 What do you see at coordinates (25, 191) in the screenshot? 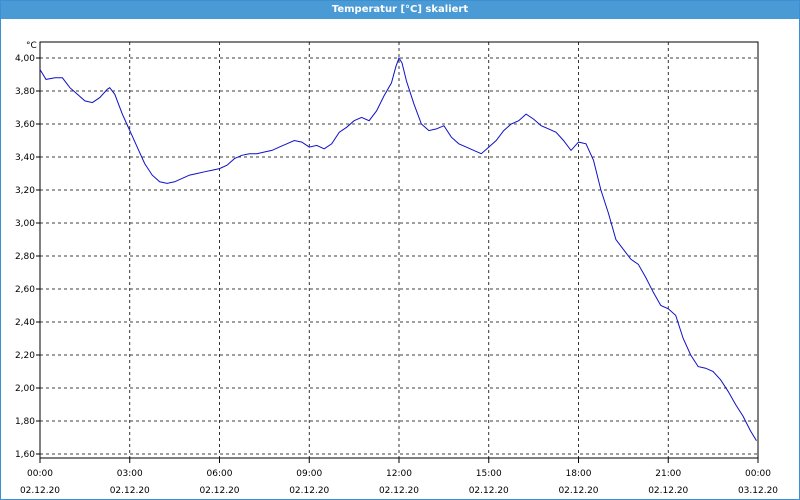
I see `y-tick-label: 3,20` at bounding box center [25, 191].